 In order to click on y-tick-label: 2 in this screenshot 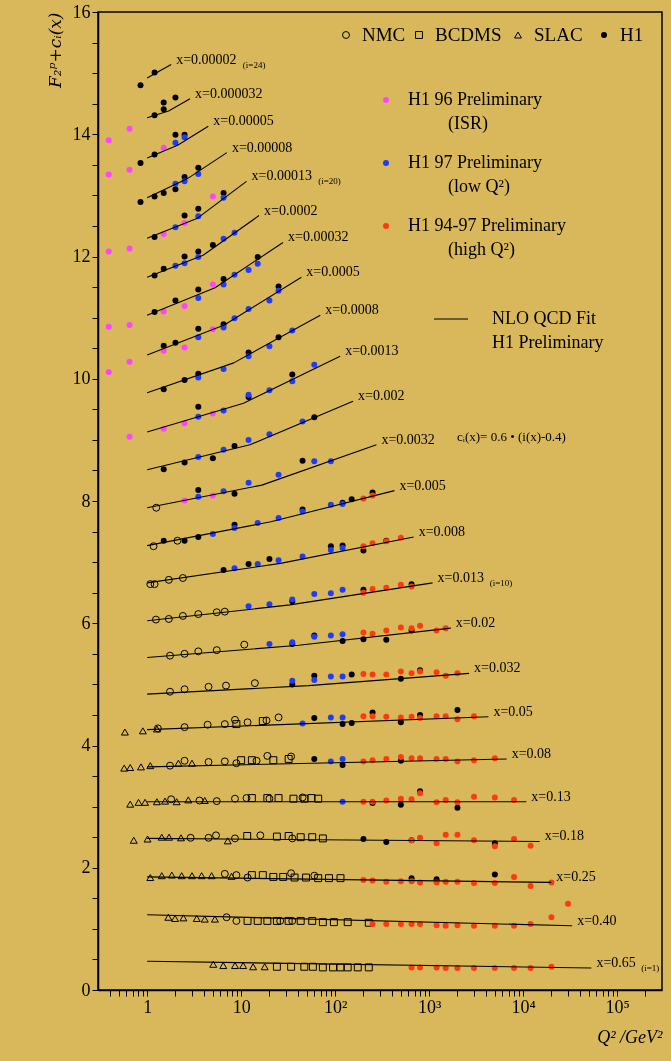, I will do `click(86, 867)`.